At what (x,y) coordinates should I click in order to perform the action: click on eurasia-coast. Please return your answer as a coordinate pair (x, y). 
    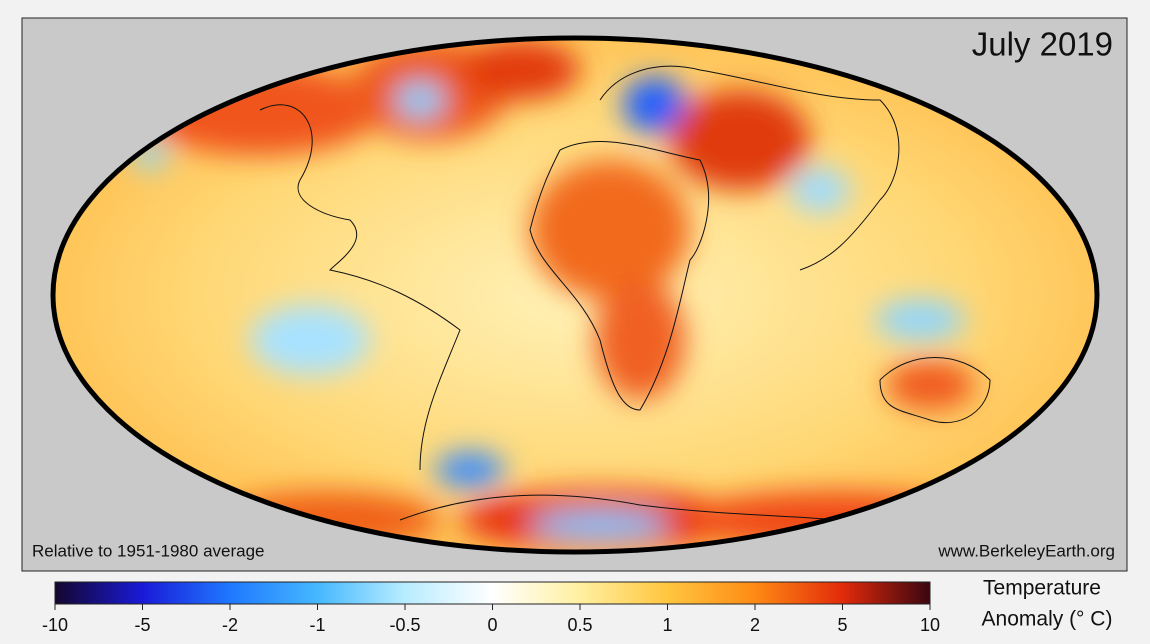
    Looking at the image, I should click on (749, 168).